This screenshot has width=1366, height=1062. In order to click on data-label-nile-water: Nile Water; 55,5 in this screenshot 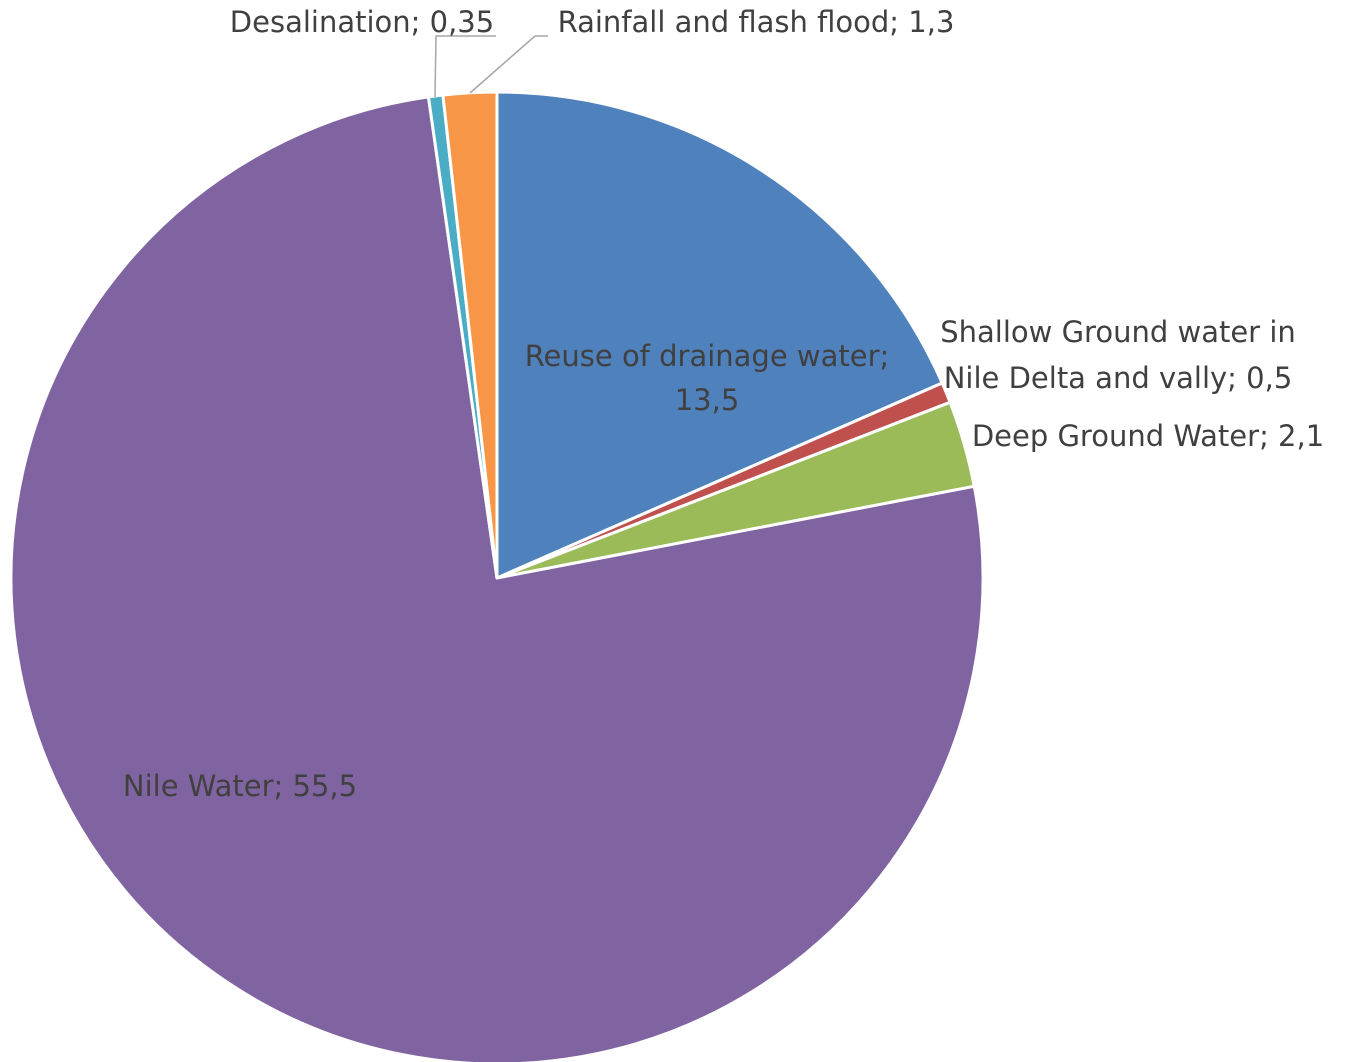, I will do `click(240, 786)`.